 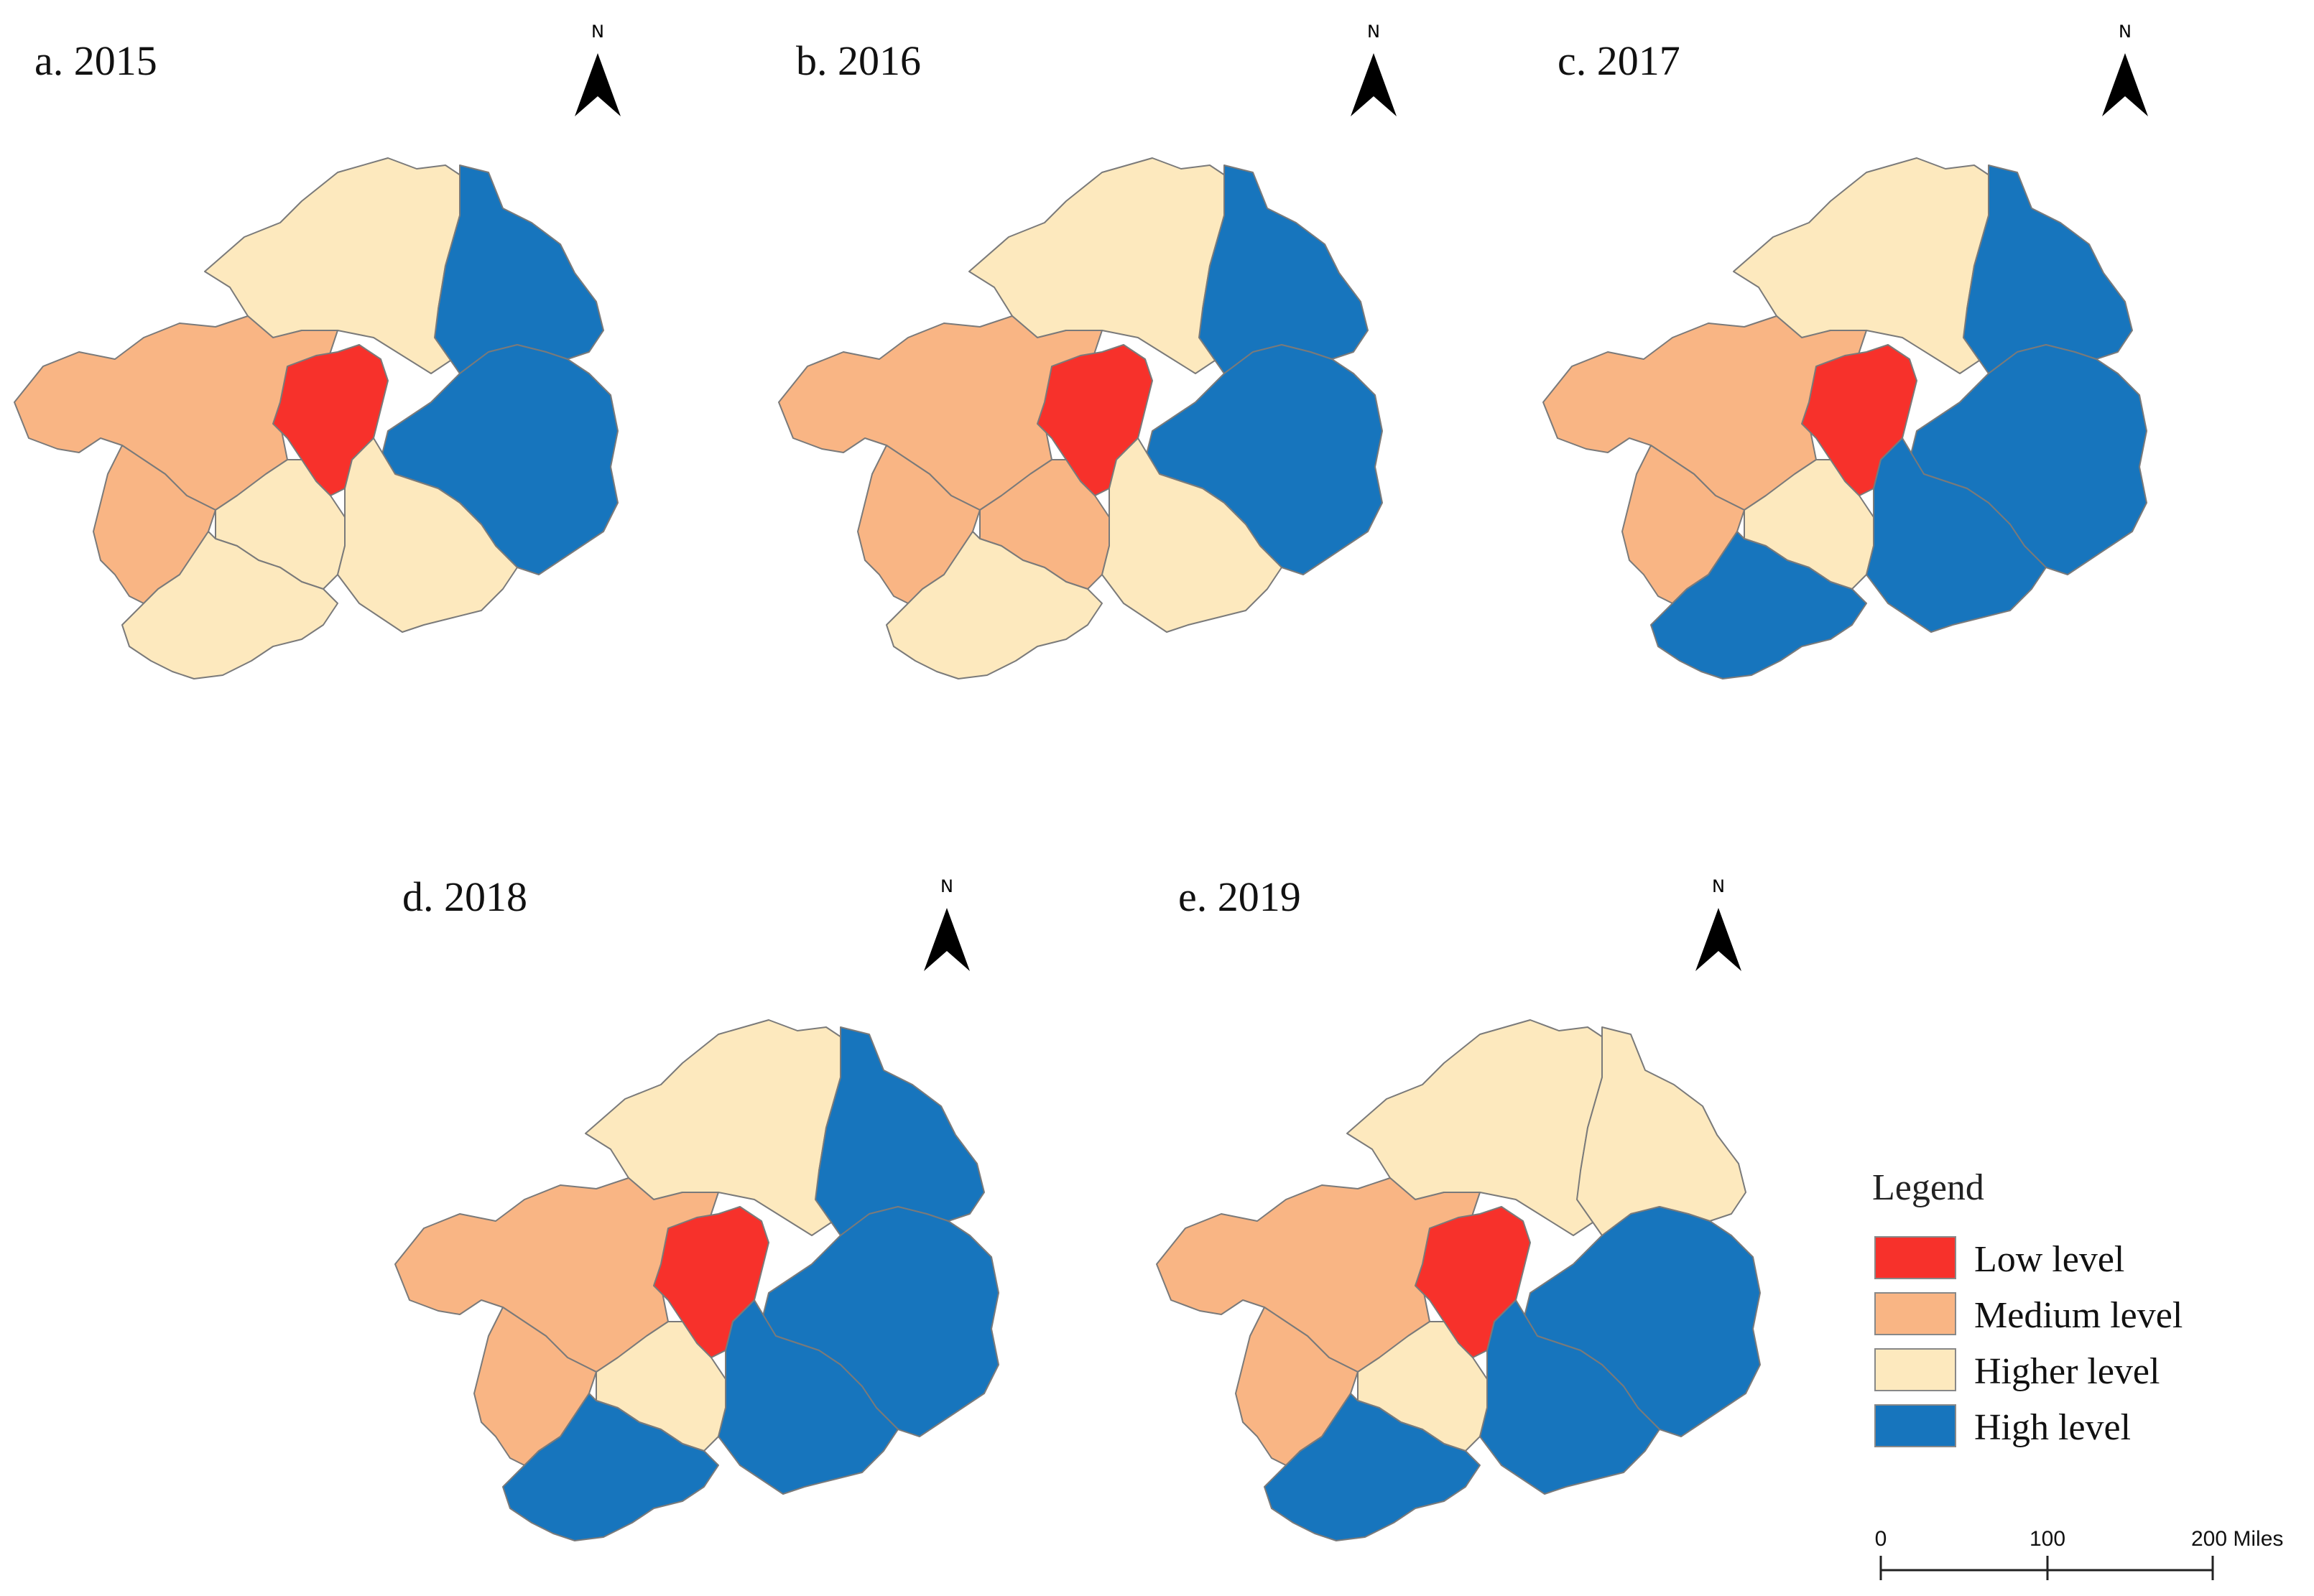 What do you see at coordinates (1619, 60) in the screenshot?
I see `panel-title: c. 2017` at bounding box center [1619, 60].